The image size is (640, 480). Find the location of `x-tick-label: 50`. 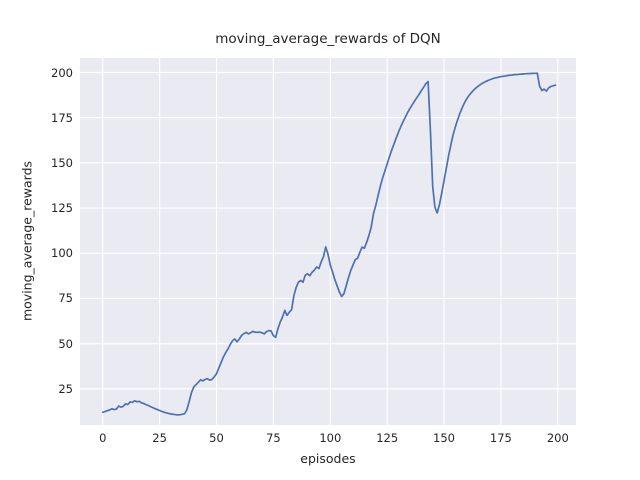

x-tick-label: 50 is located at coordinates (216, 438).